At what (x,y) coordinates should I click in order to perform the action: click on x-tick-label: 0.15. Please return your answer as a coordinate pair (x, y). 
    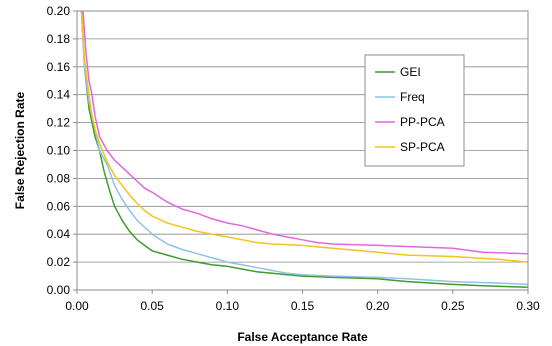
    Looking at the image, I should click on (303, 306).